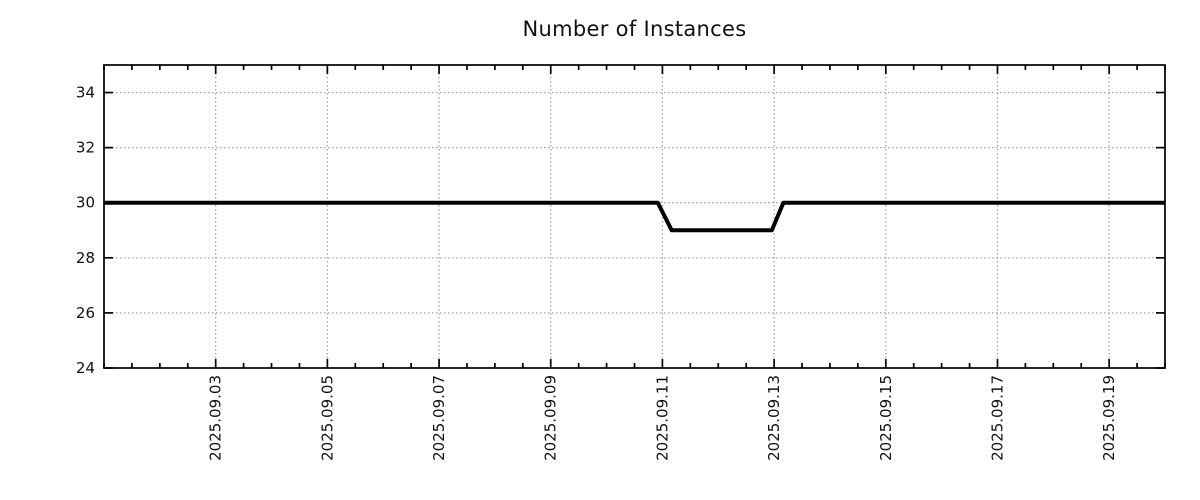 Image resolution: width=1200 pixels, height=500 pixels. I want to click on y-tick-label: 34, so click(85, 93).